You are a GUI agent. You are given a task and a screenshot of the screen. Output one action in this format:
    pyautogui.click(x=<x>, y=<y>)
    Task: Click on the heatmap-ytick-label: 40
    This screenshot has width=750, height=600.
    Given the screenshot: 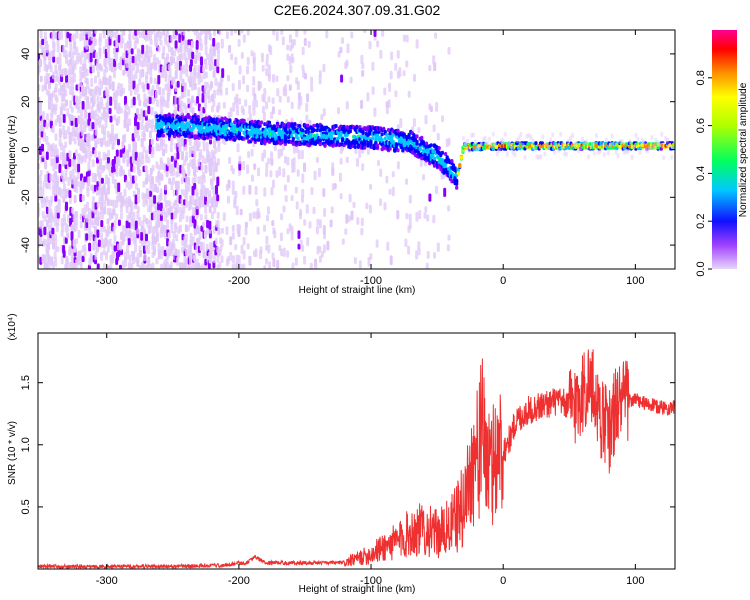 What is the action you would take?
    pyautogui.click(x=26, y=54)
    